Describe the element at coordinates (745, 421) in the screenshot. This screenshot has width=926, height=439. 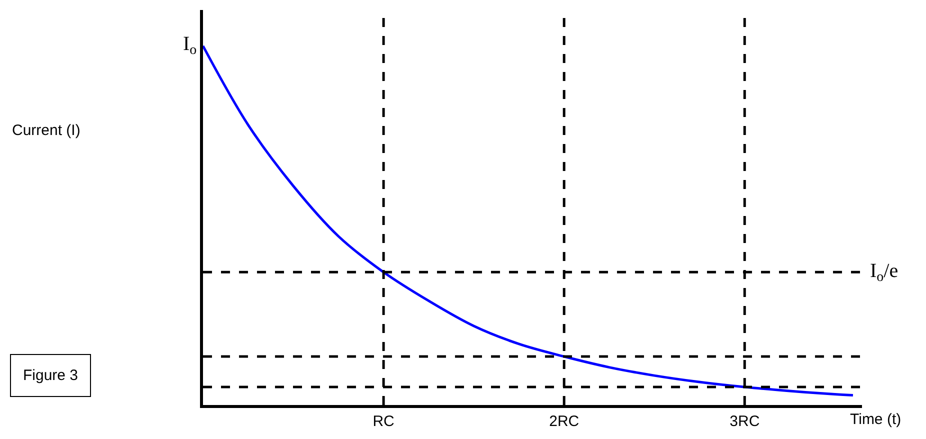
I see `x-tick-label: 3RC` at that location.